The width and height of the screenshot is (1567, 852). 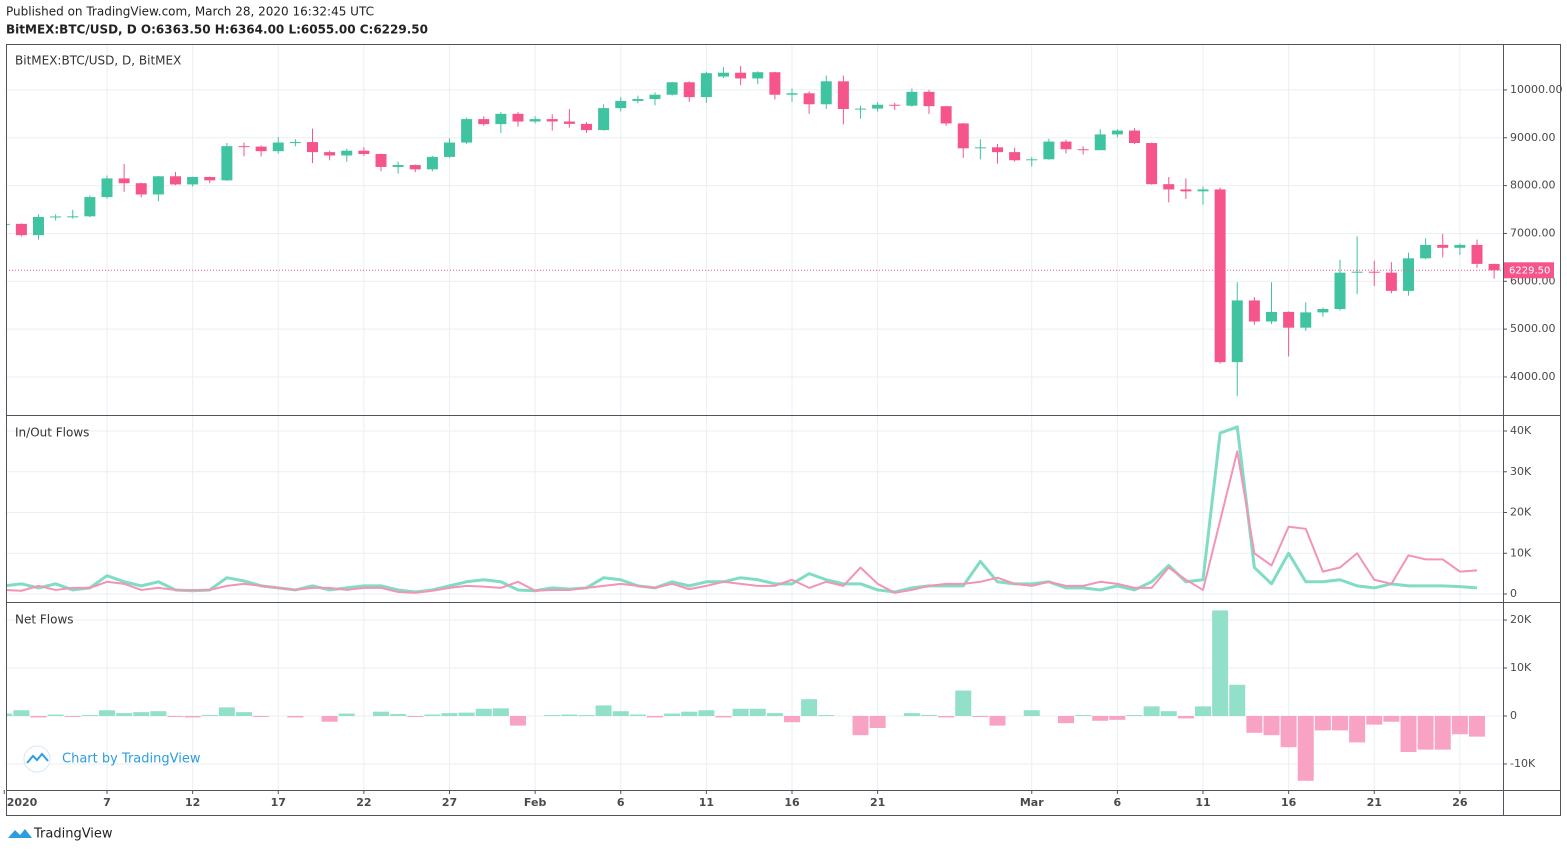 I want to click on x-tick-label: 21, so click(x=877, y=802).